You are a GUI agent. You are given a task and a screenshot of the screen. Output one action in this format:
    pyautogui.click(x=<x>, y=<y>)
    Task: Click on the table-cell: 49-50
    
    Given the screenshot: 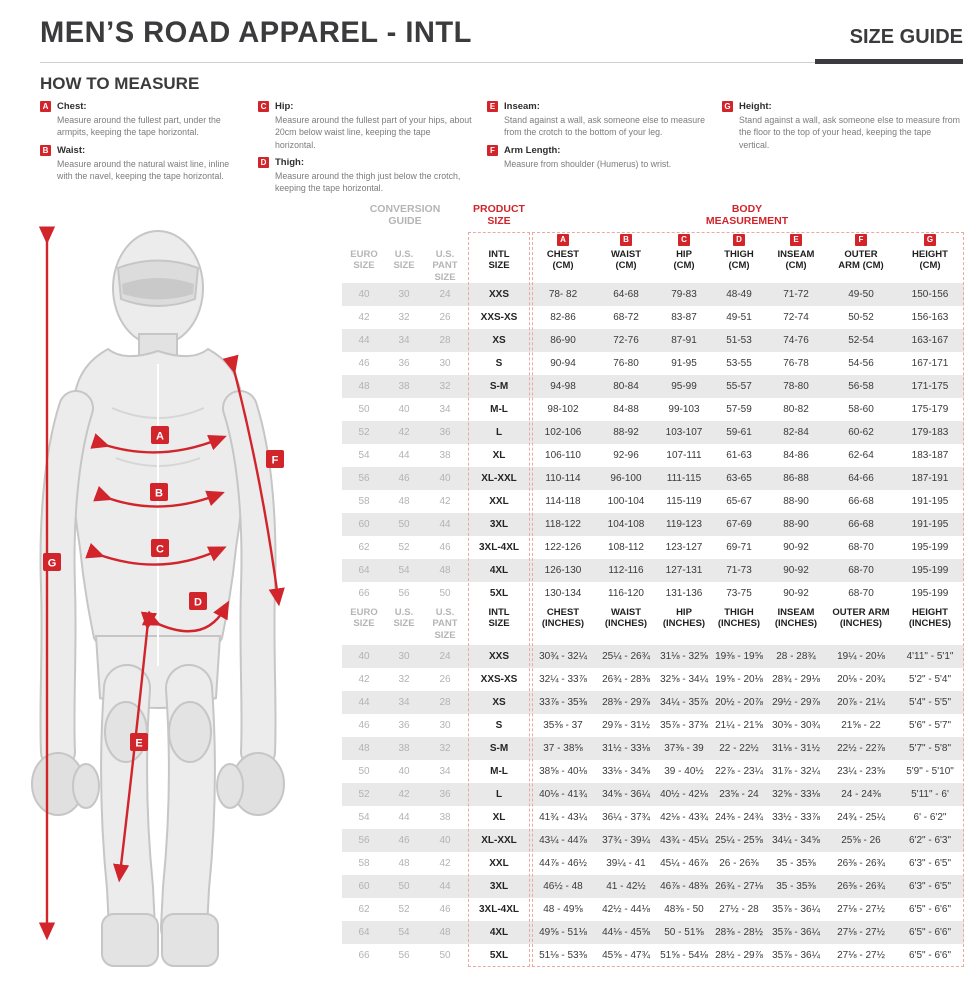 What is the action you would take?
    pyautogui.click(x=861, y=294)
    